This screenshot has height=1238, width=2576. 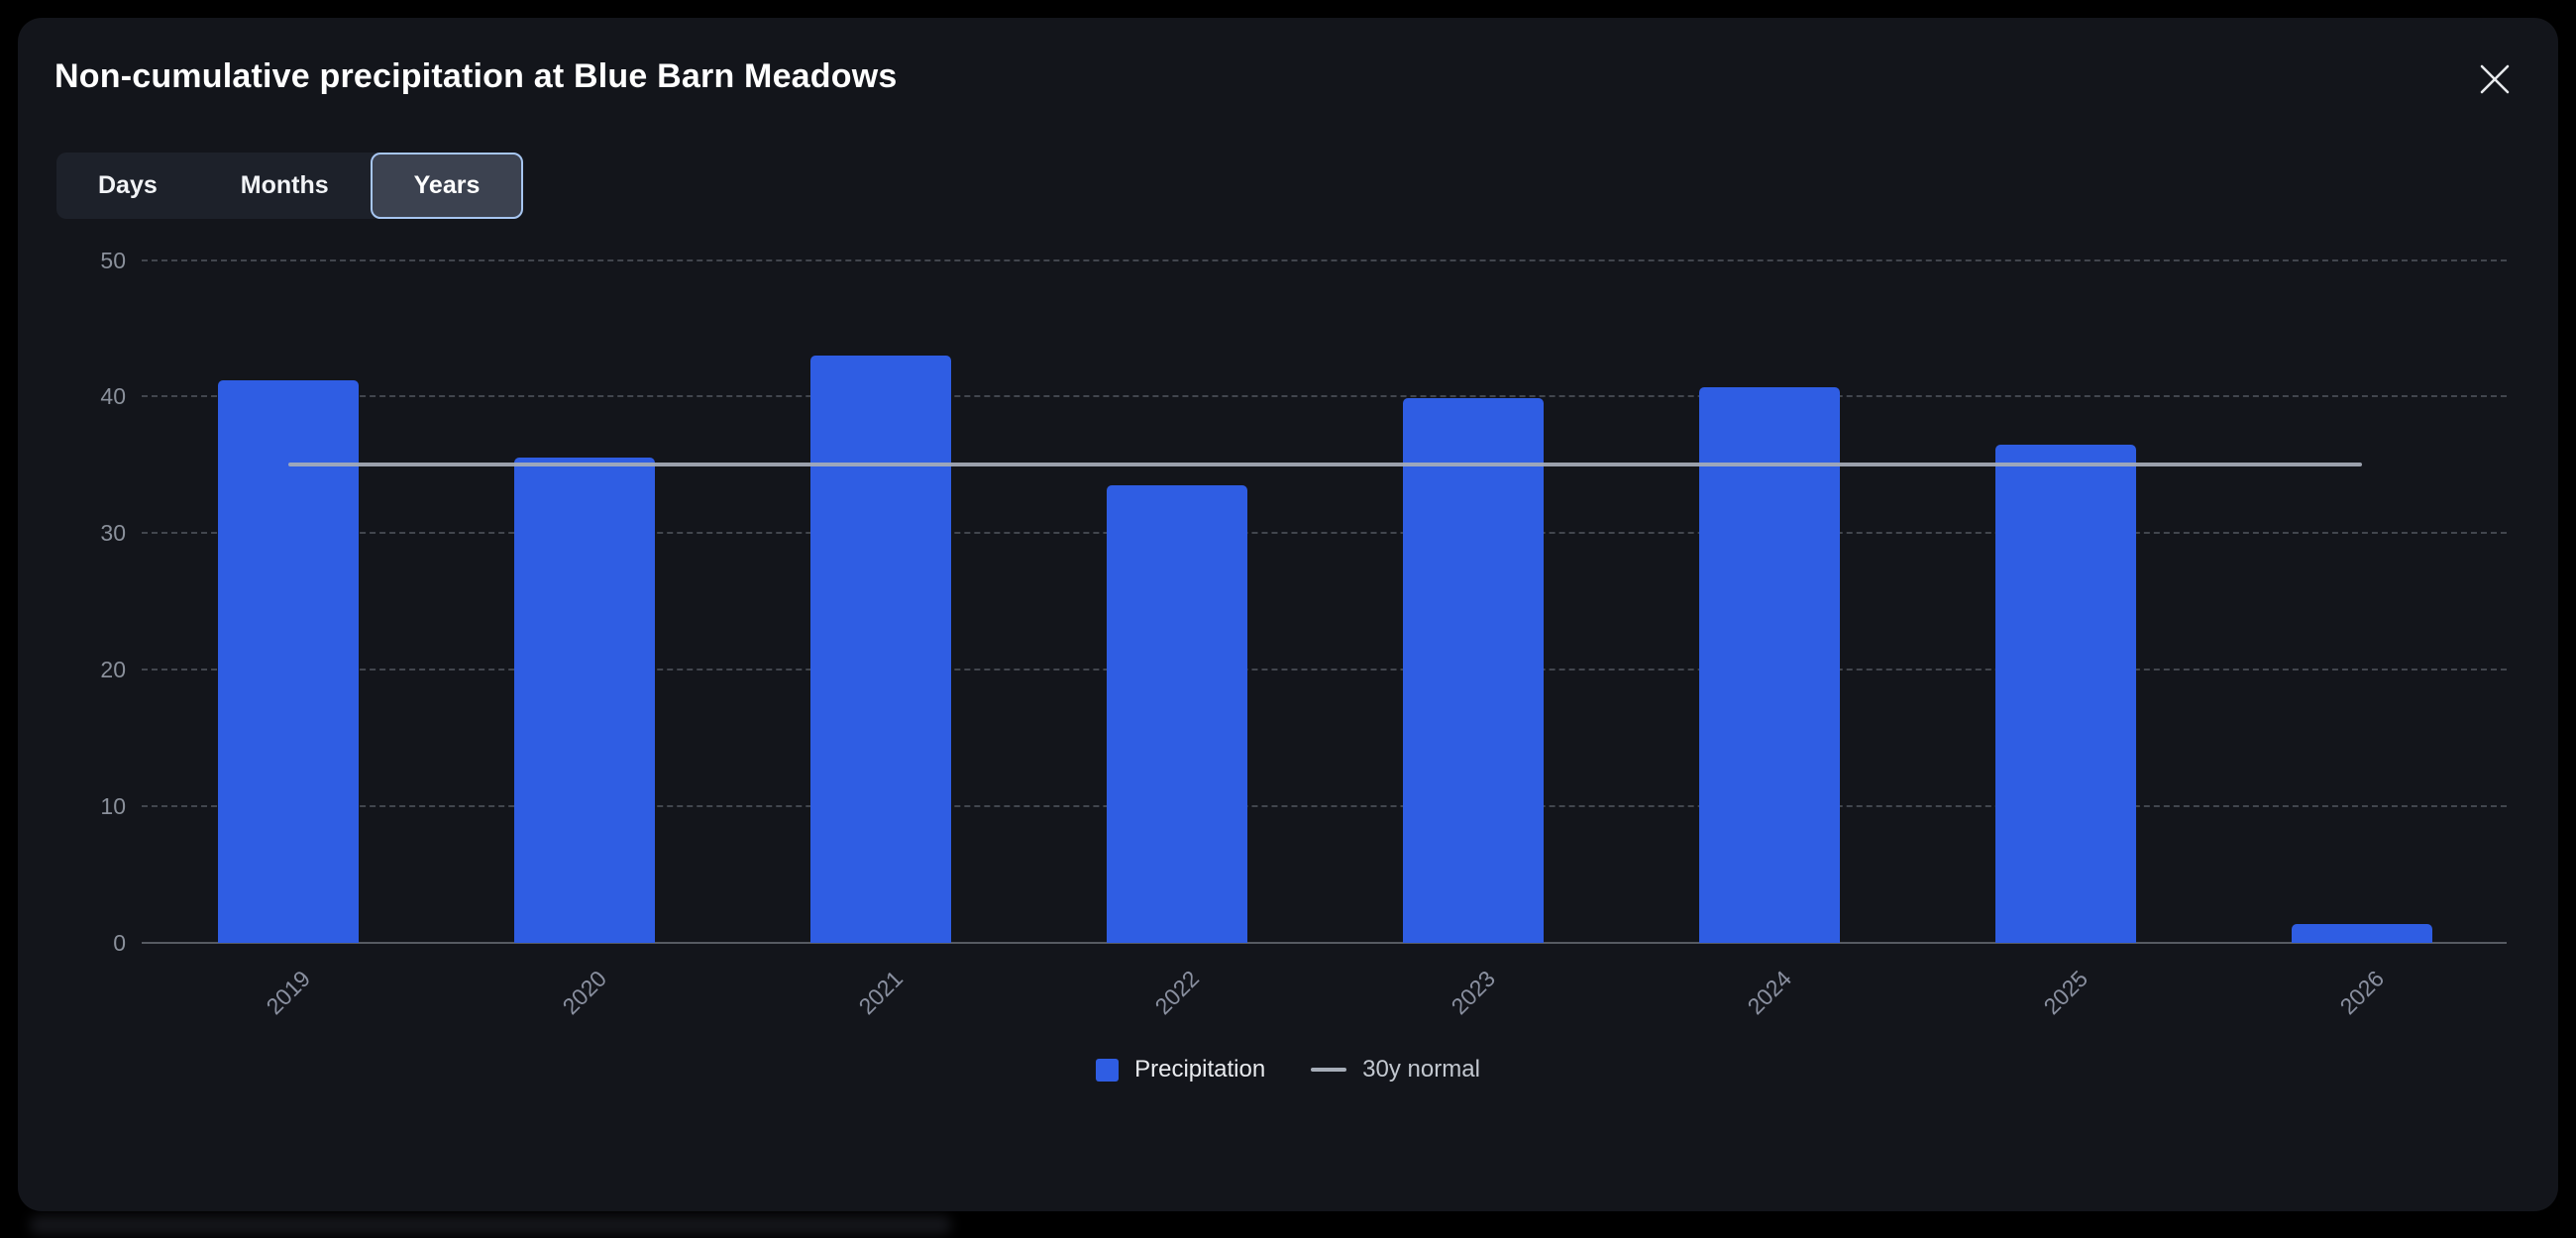 What do you see at coordinates (285, 186) in the screenshot?
I see `tab-months: Months` at bounding box center [285, 186].